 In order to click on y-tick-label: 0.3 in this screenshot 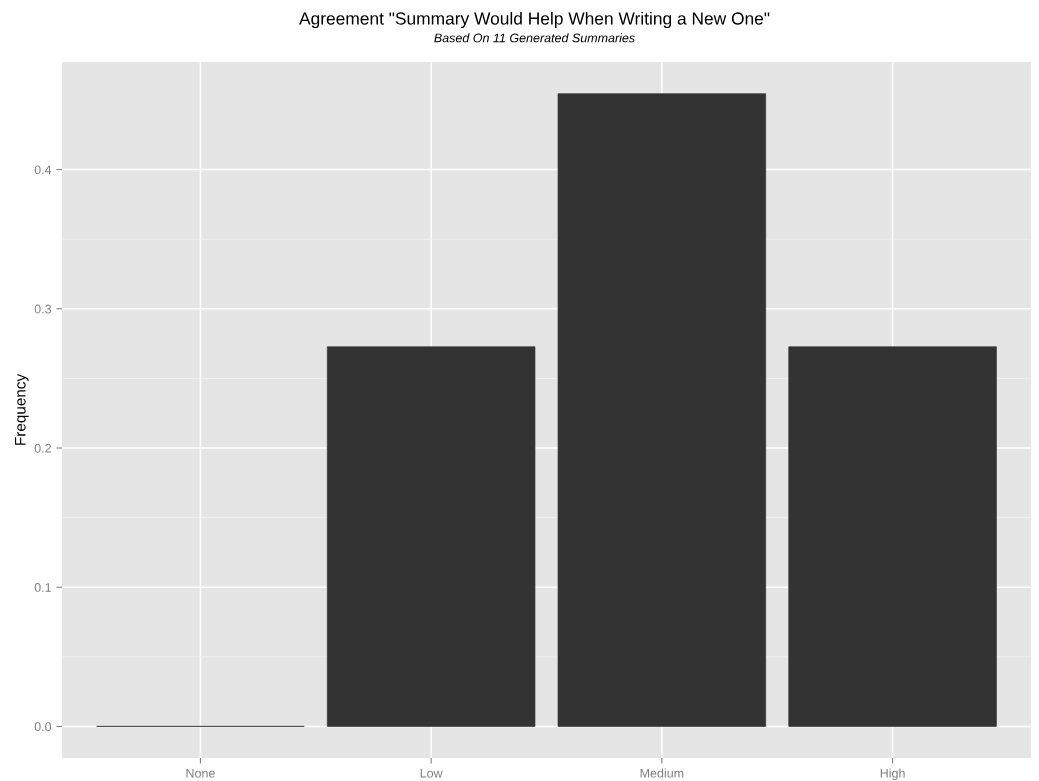, I will do `click(43, 309)`.